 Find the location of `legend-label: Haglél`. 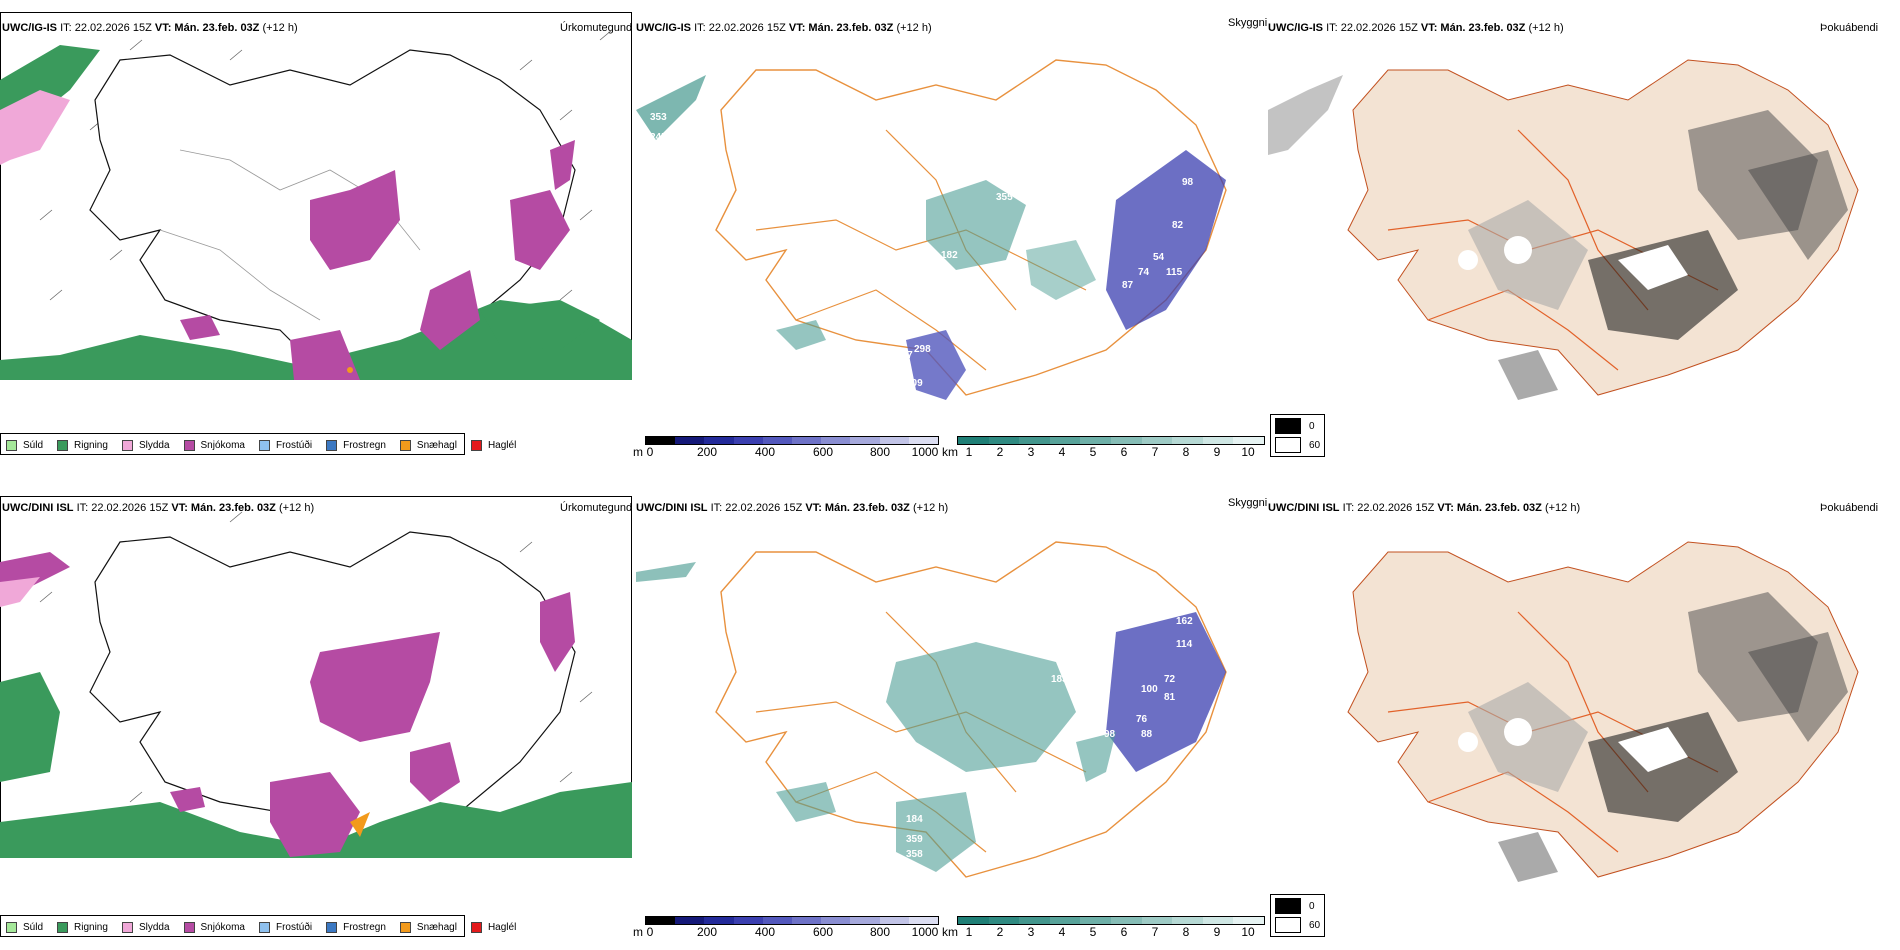

legend-label: Haglél is located at coordinates (502, 445).